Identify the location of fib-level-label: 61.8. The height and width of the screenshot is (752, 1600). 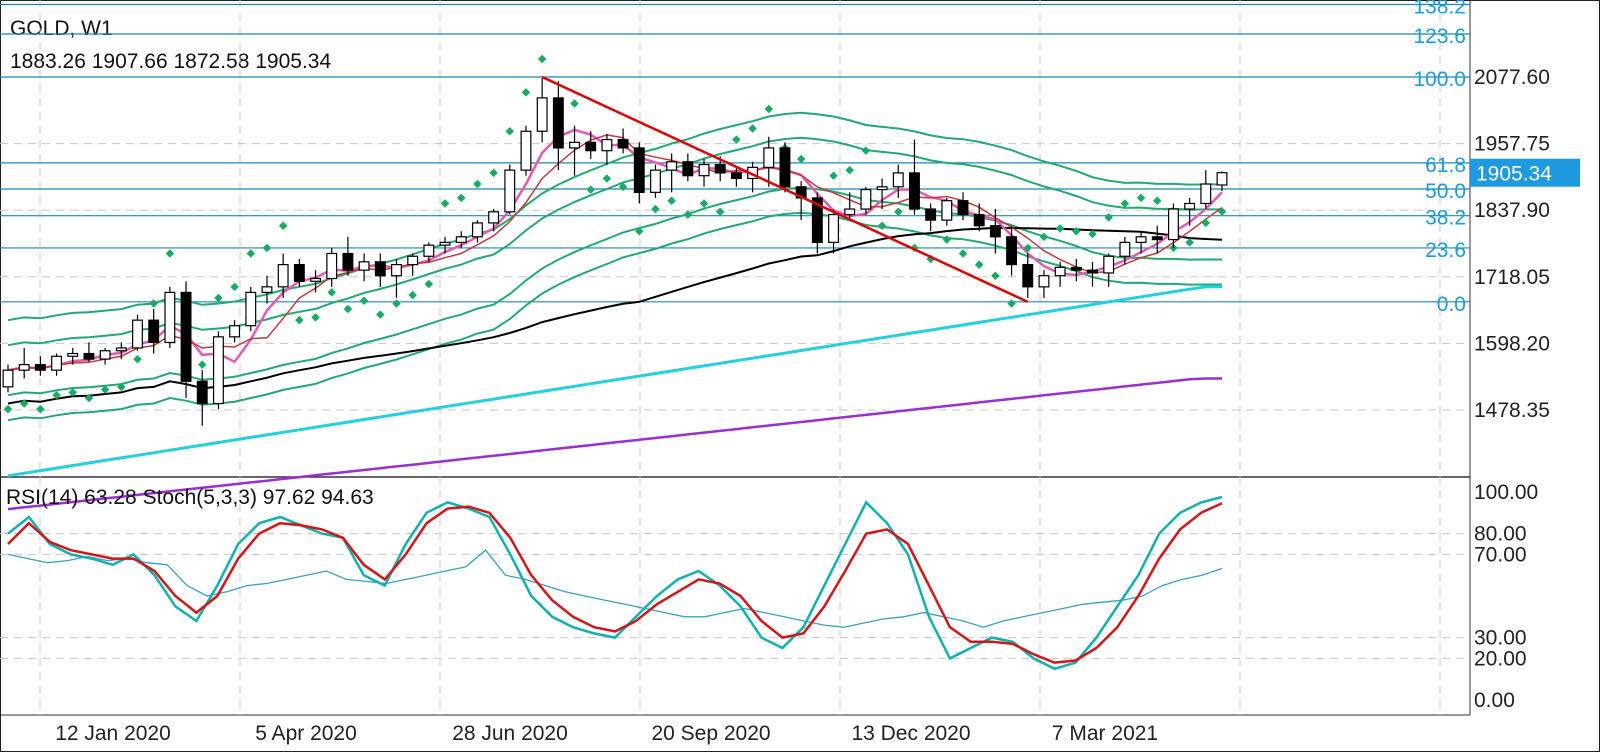
(1445, 165).